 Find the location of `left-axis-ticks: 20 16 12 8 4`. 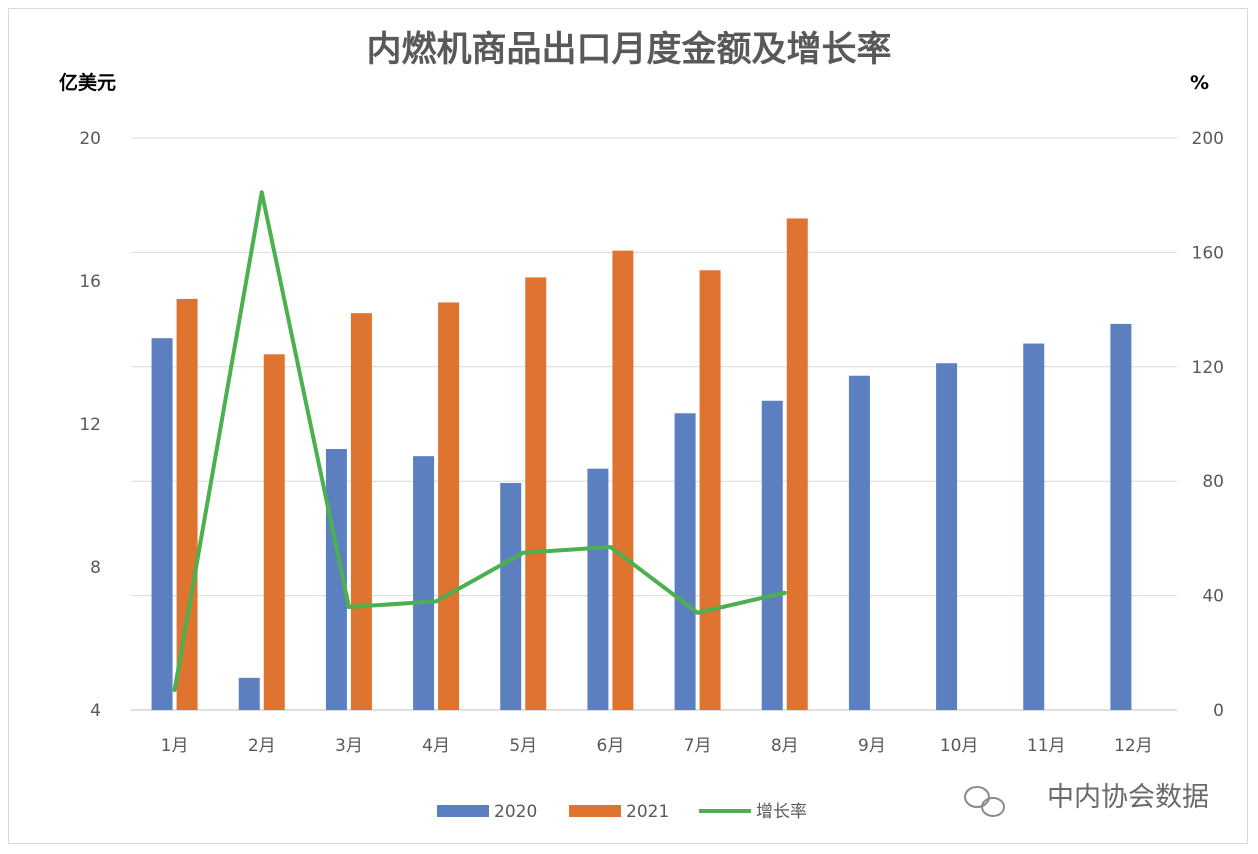

left-axis-ticks: 20 16 12 8 4 is located at coordinates (90, 425).